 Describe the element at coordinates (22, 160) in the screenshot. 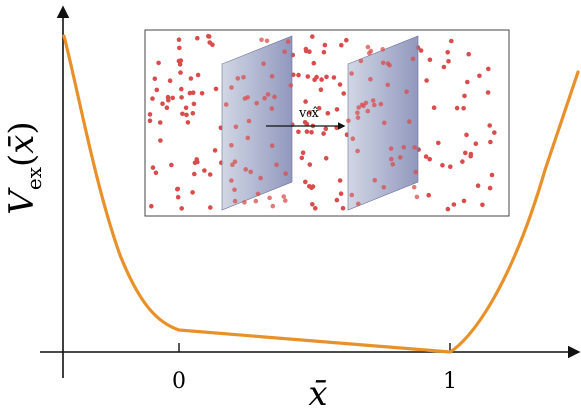

I see `y-label-open-paren: (` at that location.